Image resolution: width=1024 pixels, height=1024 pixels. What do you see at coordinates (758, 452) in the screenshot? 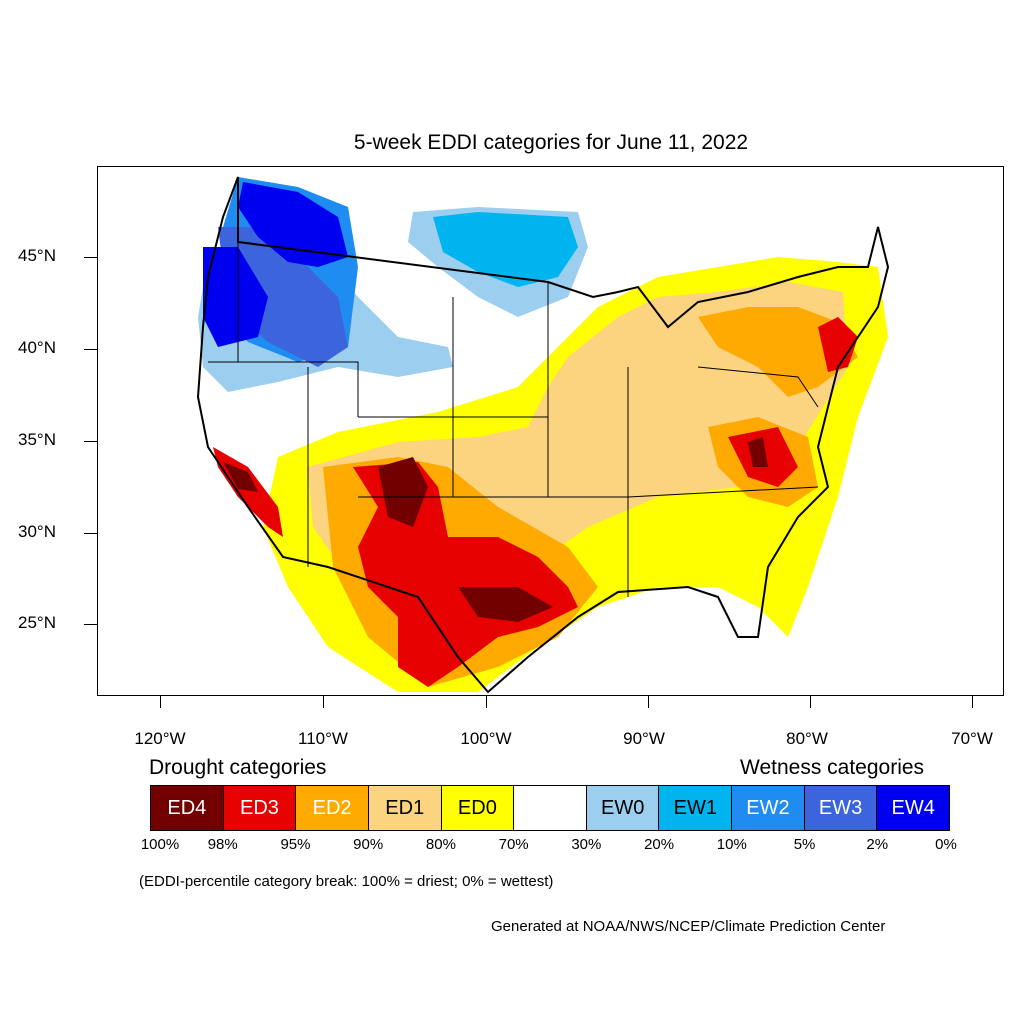
I see `ed4-region-appalachia` at bounding box center [758, 452].